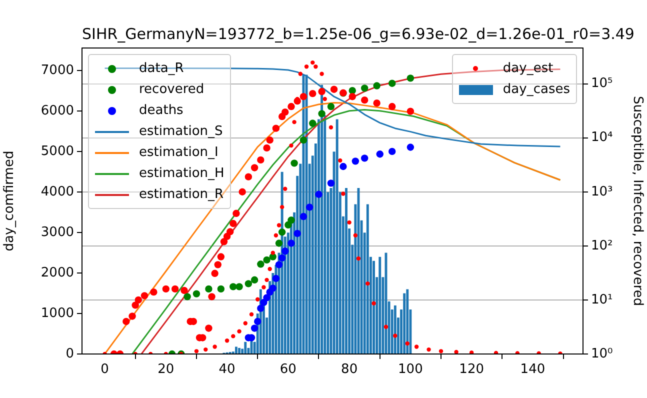 The width and height of the screenshot is (647, 398). I want to click on legend-label: estimation_I, so click(178, 152).